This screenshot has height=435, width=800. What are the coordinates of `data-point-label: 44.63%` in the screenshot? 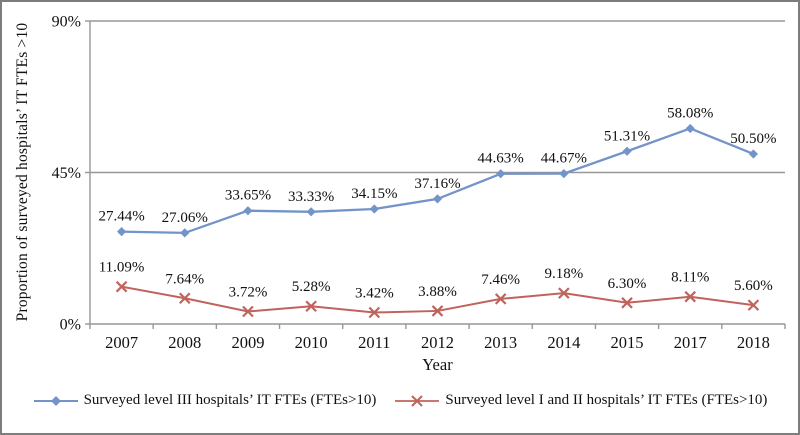 It's located at (501, 159).